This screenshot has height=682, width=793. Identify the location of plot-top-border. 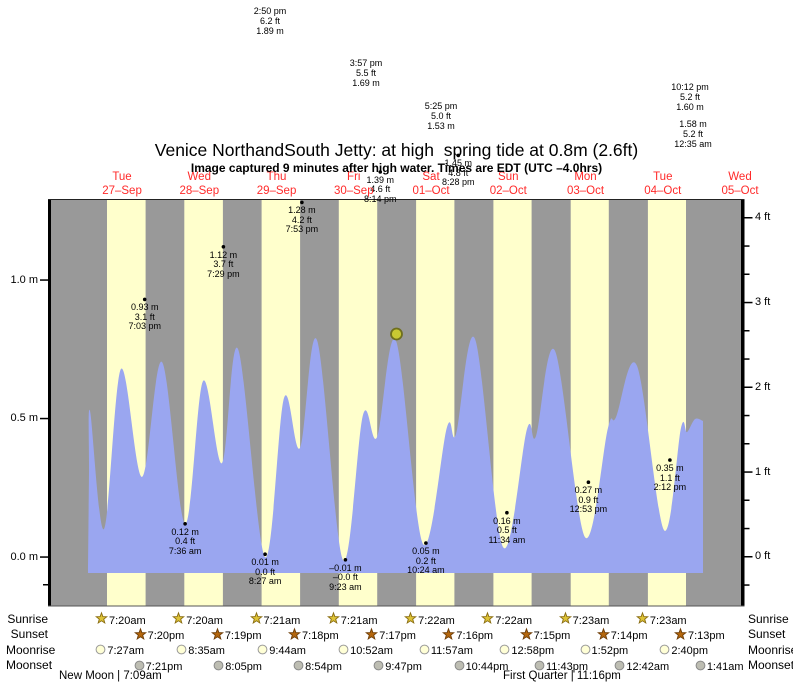
(396, 199).